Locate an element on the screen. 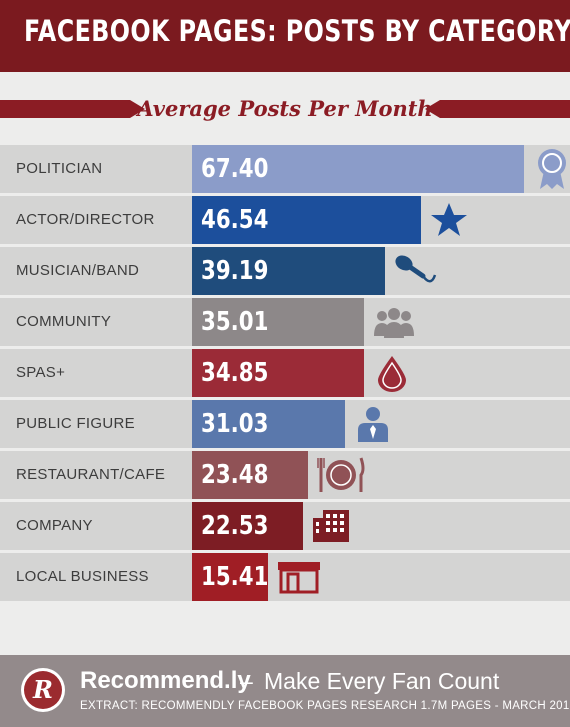 The width and height of the screenshot is (570, 727). building-icon is located at coordinates (331, 526).